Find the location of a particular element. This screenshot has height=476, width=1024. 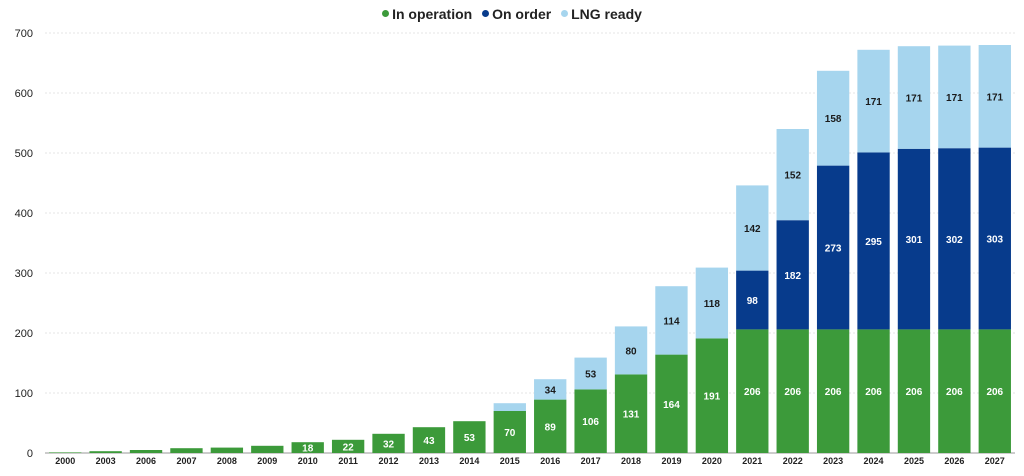

x-tick-label: 2011 is located at coordinates (348, 461).